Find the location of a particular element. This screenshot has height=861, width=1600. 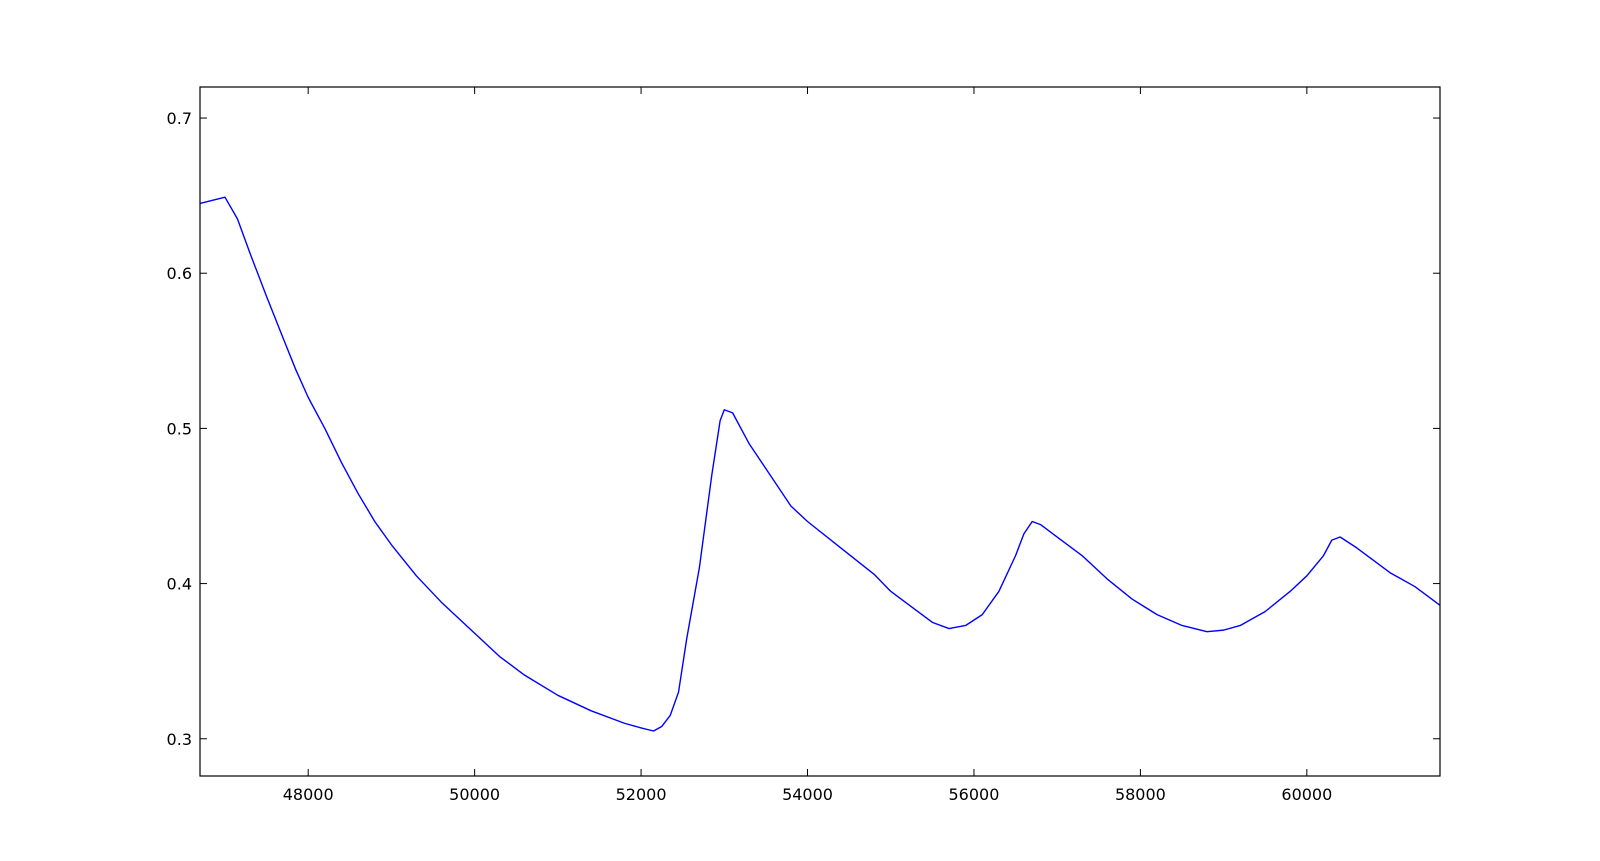

x-tick-label: 58000 is located at coordinates (1140, 794).